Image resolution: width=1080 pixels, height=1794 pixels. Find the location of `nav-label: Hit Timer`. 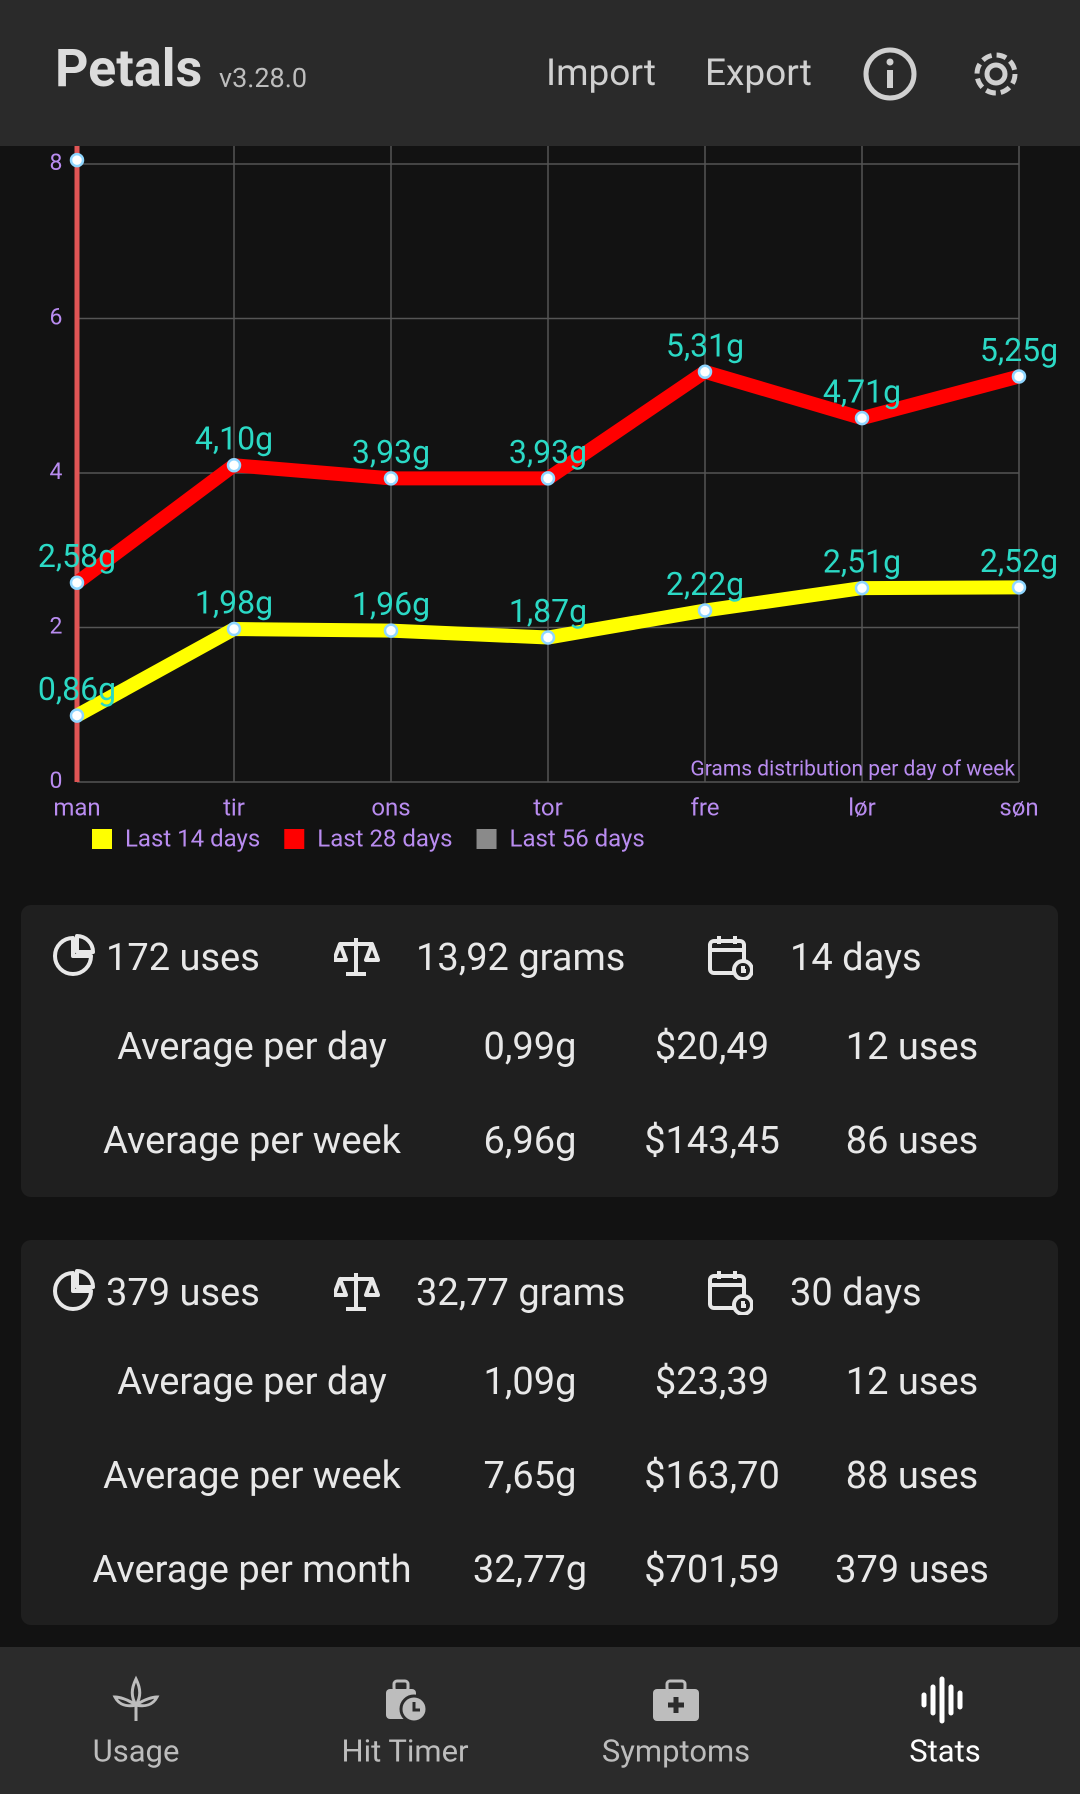

nav-label: Hit Timer is located at coordinates (405, 1751).